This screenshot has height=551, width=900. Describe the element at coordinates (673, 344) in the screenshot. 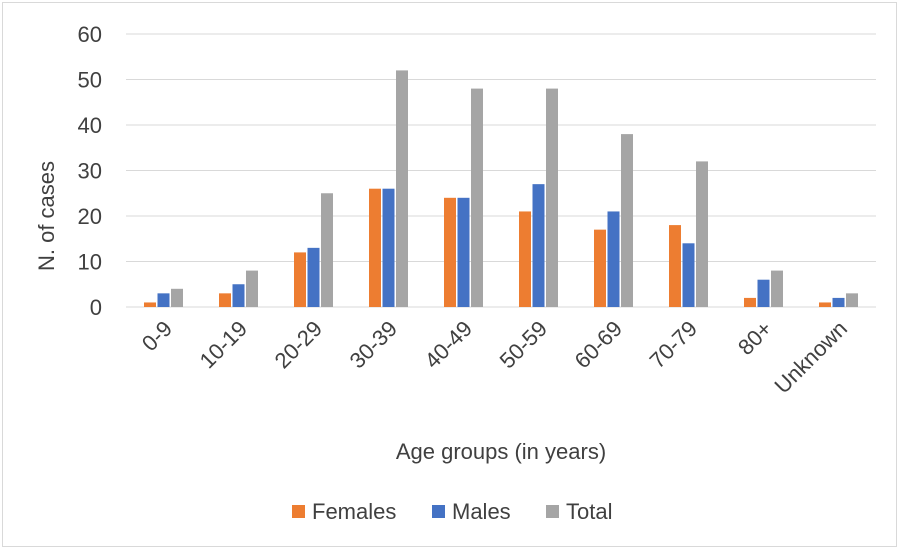

I see `x-tick-label: 70-79` at that location.